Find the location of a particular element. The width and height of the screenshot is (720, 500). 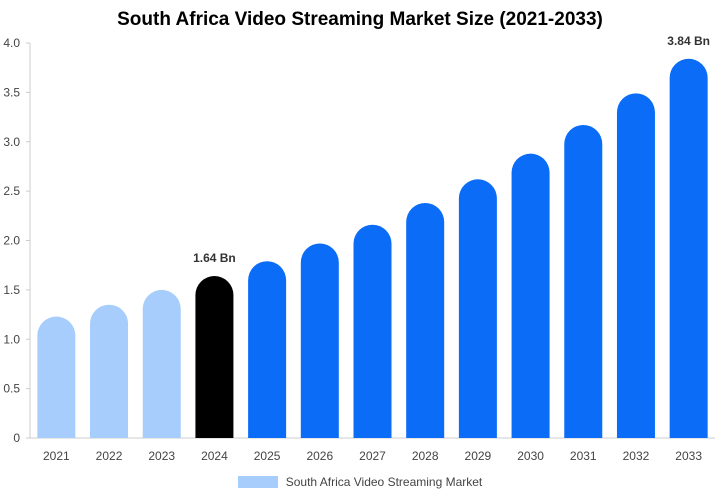

bar-2030 is located at coordinates (530, 295).